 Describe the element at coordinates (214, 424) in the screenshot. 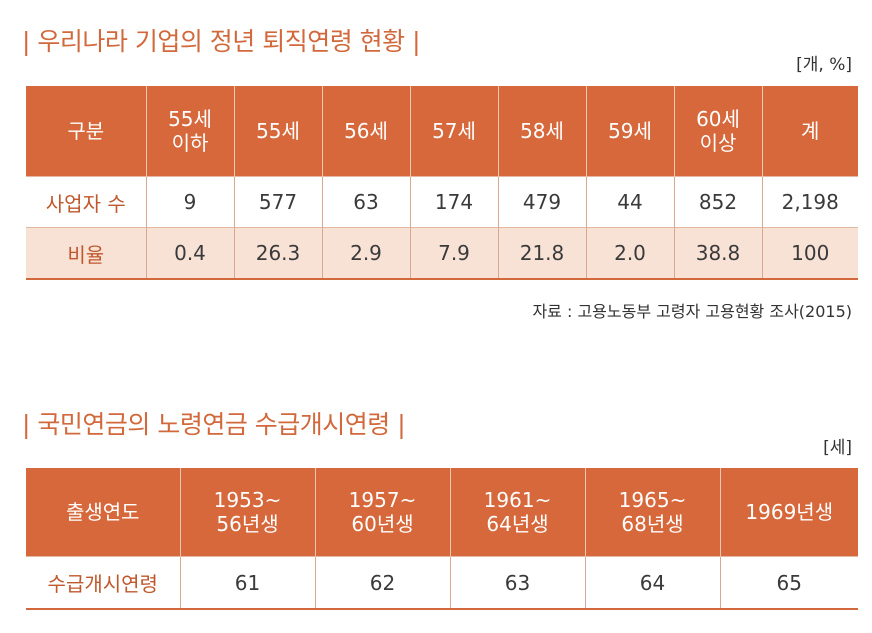

I see `section2-title: | 국민연금의 노령연금 수급개시연령 |` at that location.